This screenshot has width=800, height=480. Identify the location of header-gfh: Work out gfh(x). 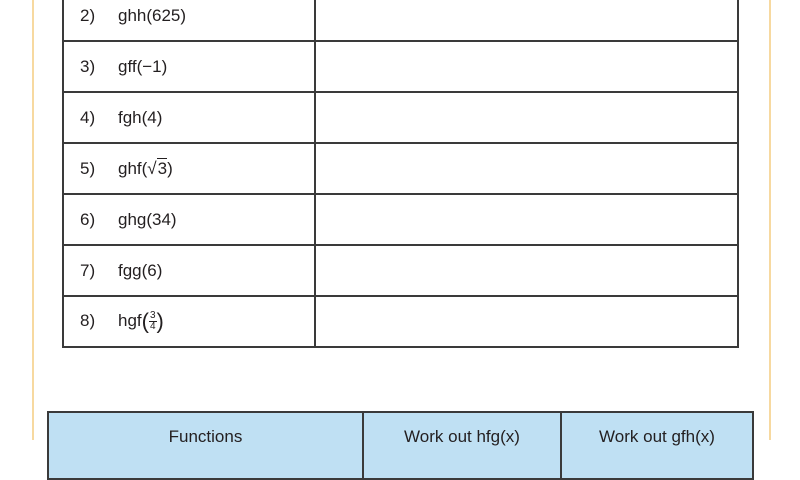
(657, 445).